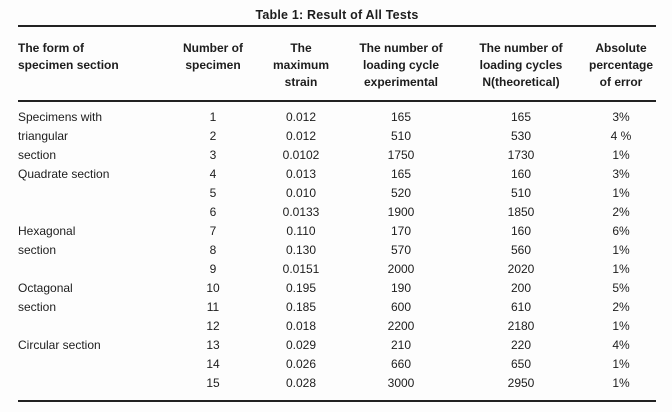  I want to click on loading-cycle-experimental-cell: 2000, so click(401, 269).